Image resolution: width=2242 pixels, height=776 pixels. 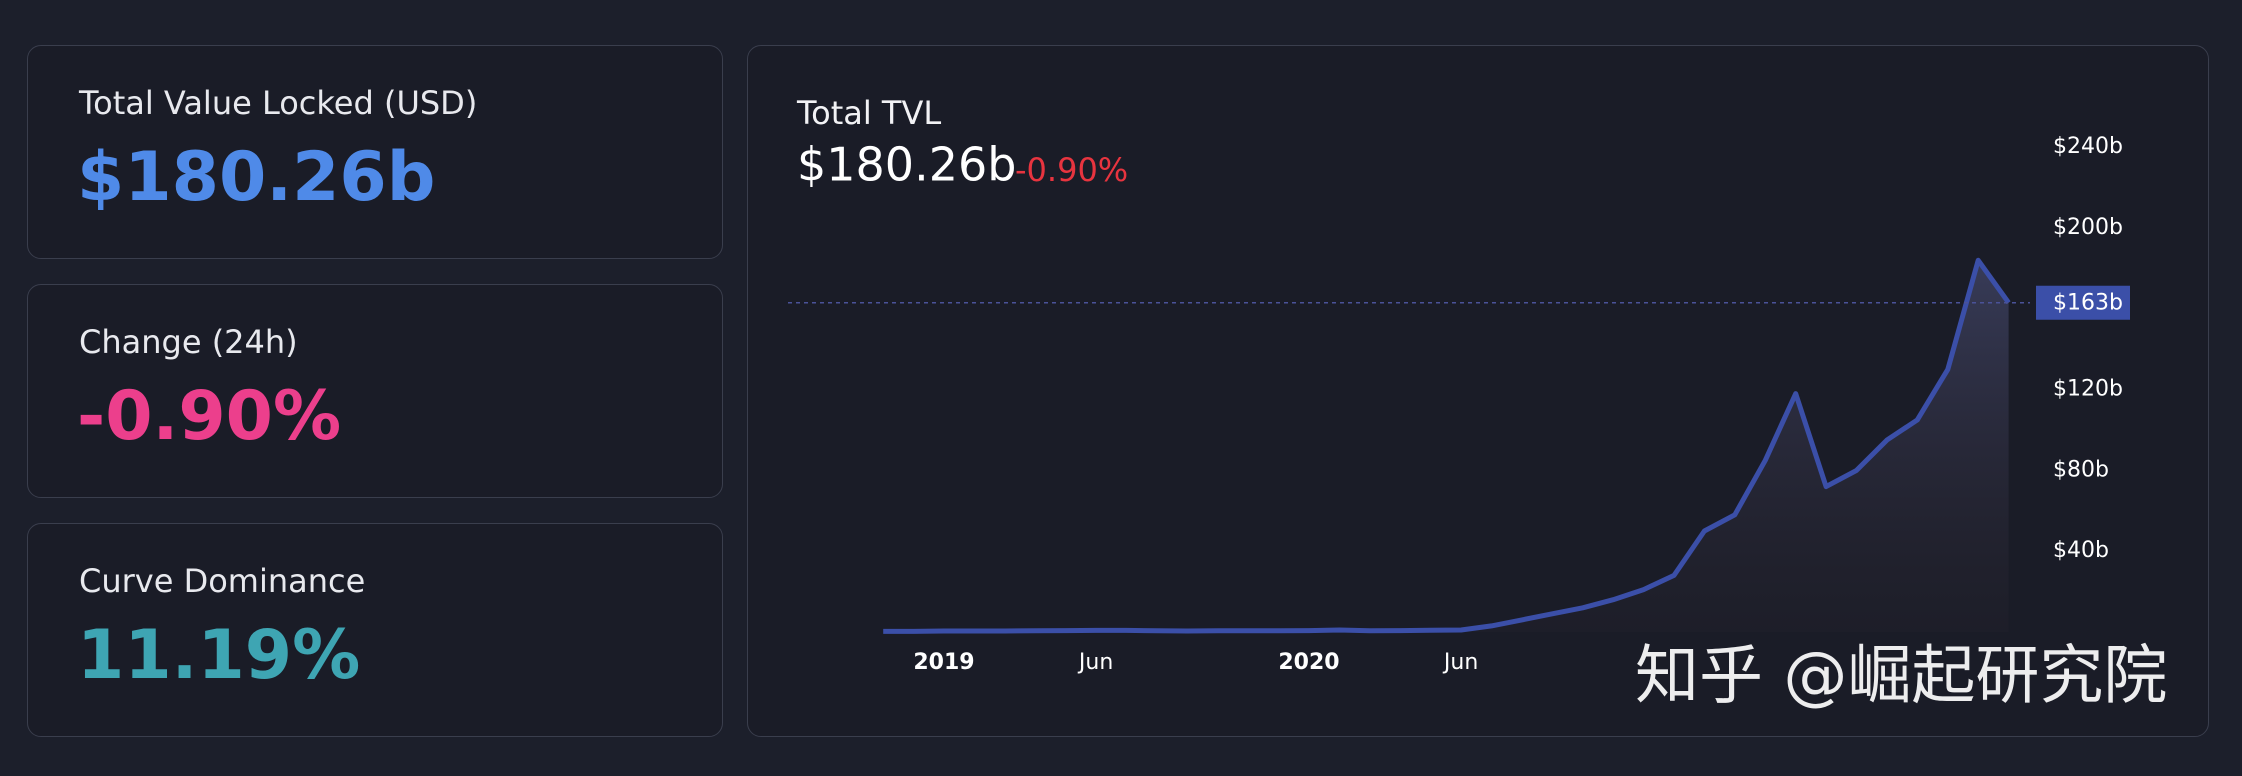 What do you see at coordinates (2088, 227) in the screenshot?
I see `y-tick-label: $200b` at bounding box center [2088, 227].